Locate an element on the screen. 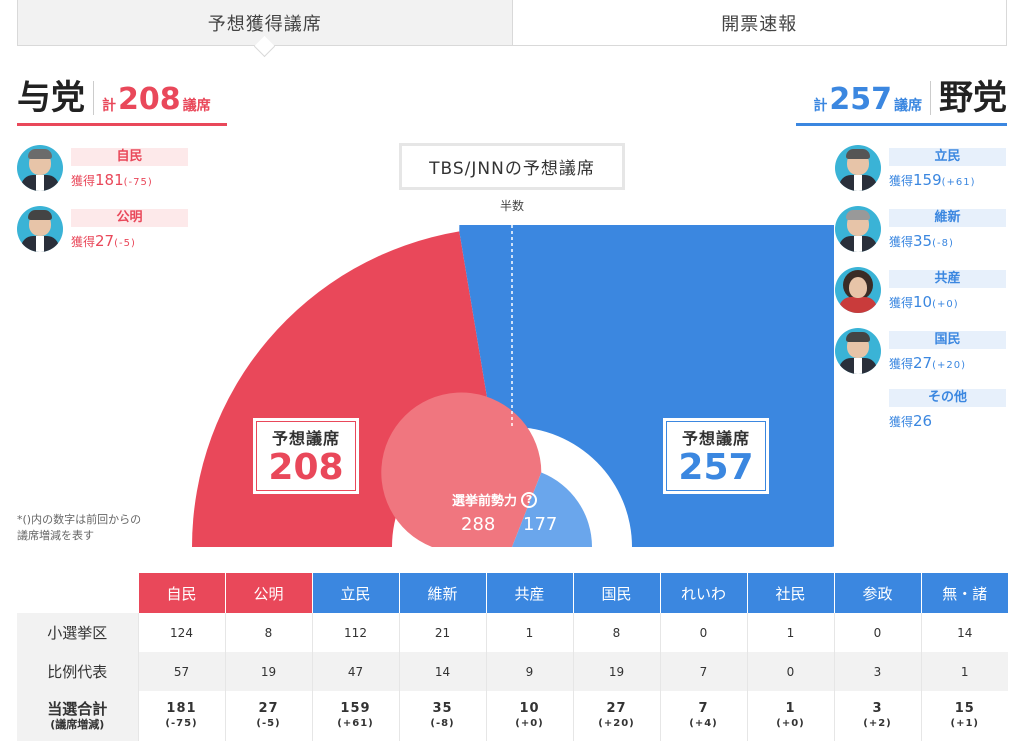 The image size is (1018, 756). opposition-total-seats: 257 is located at coordinates (860, 99).